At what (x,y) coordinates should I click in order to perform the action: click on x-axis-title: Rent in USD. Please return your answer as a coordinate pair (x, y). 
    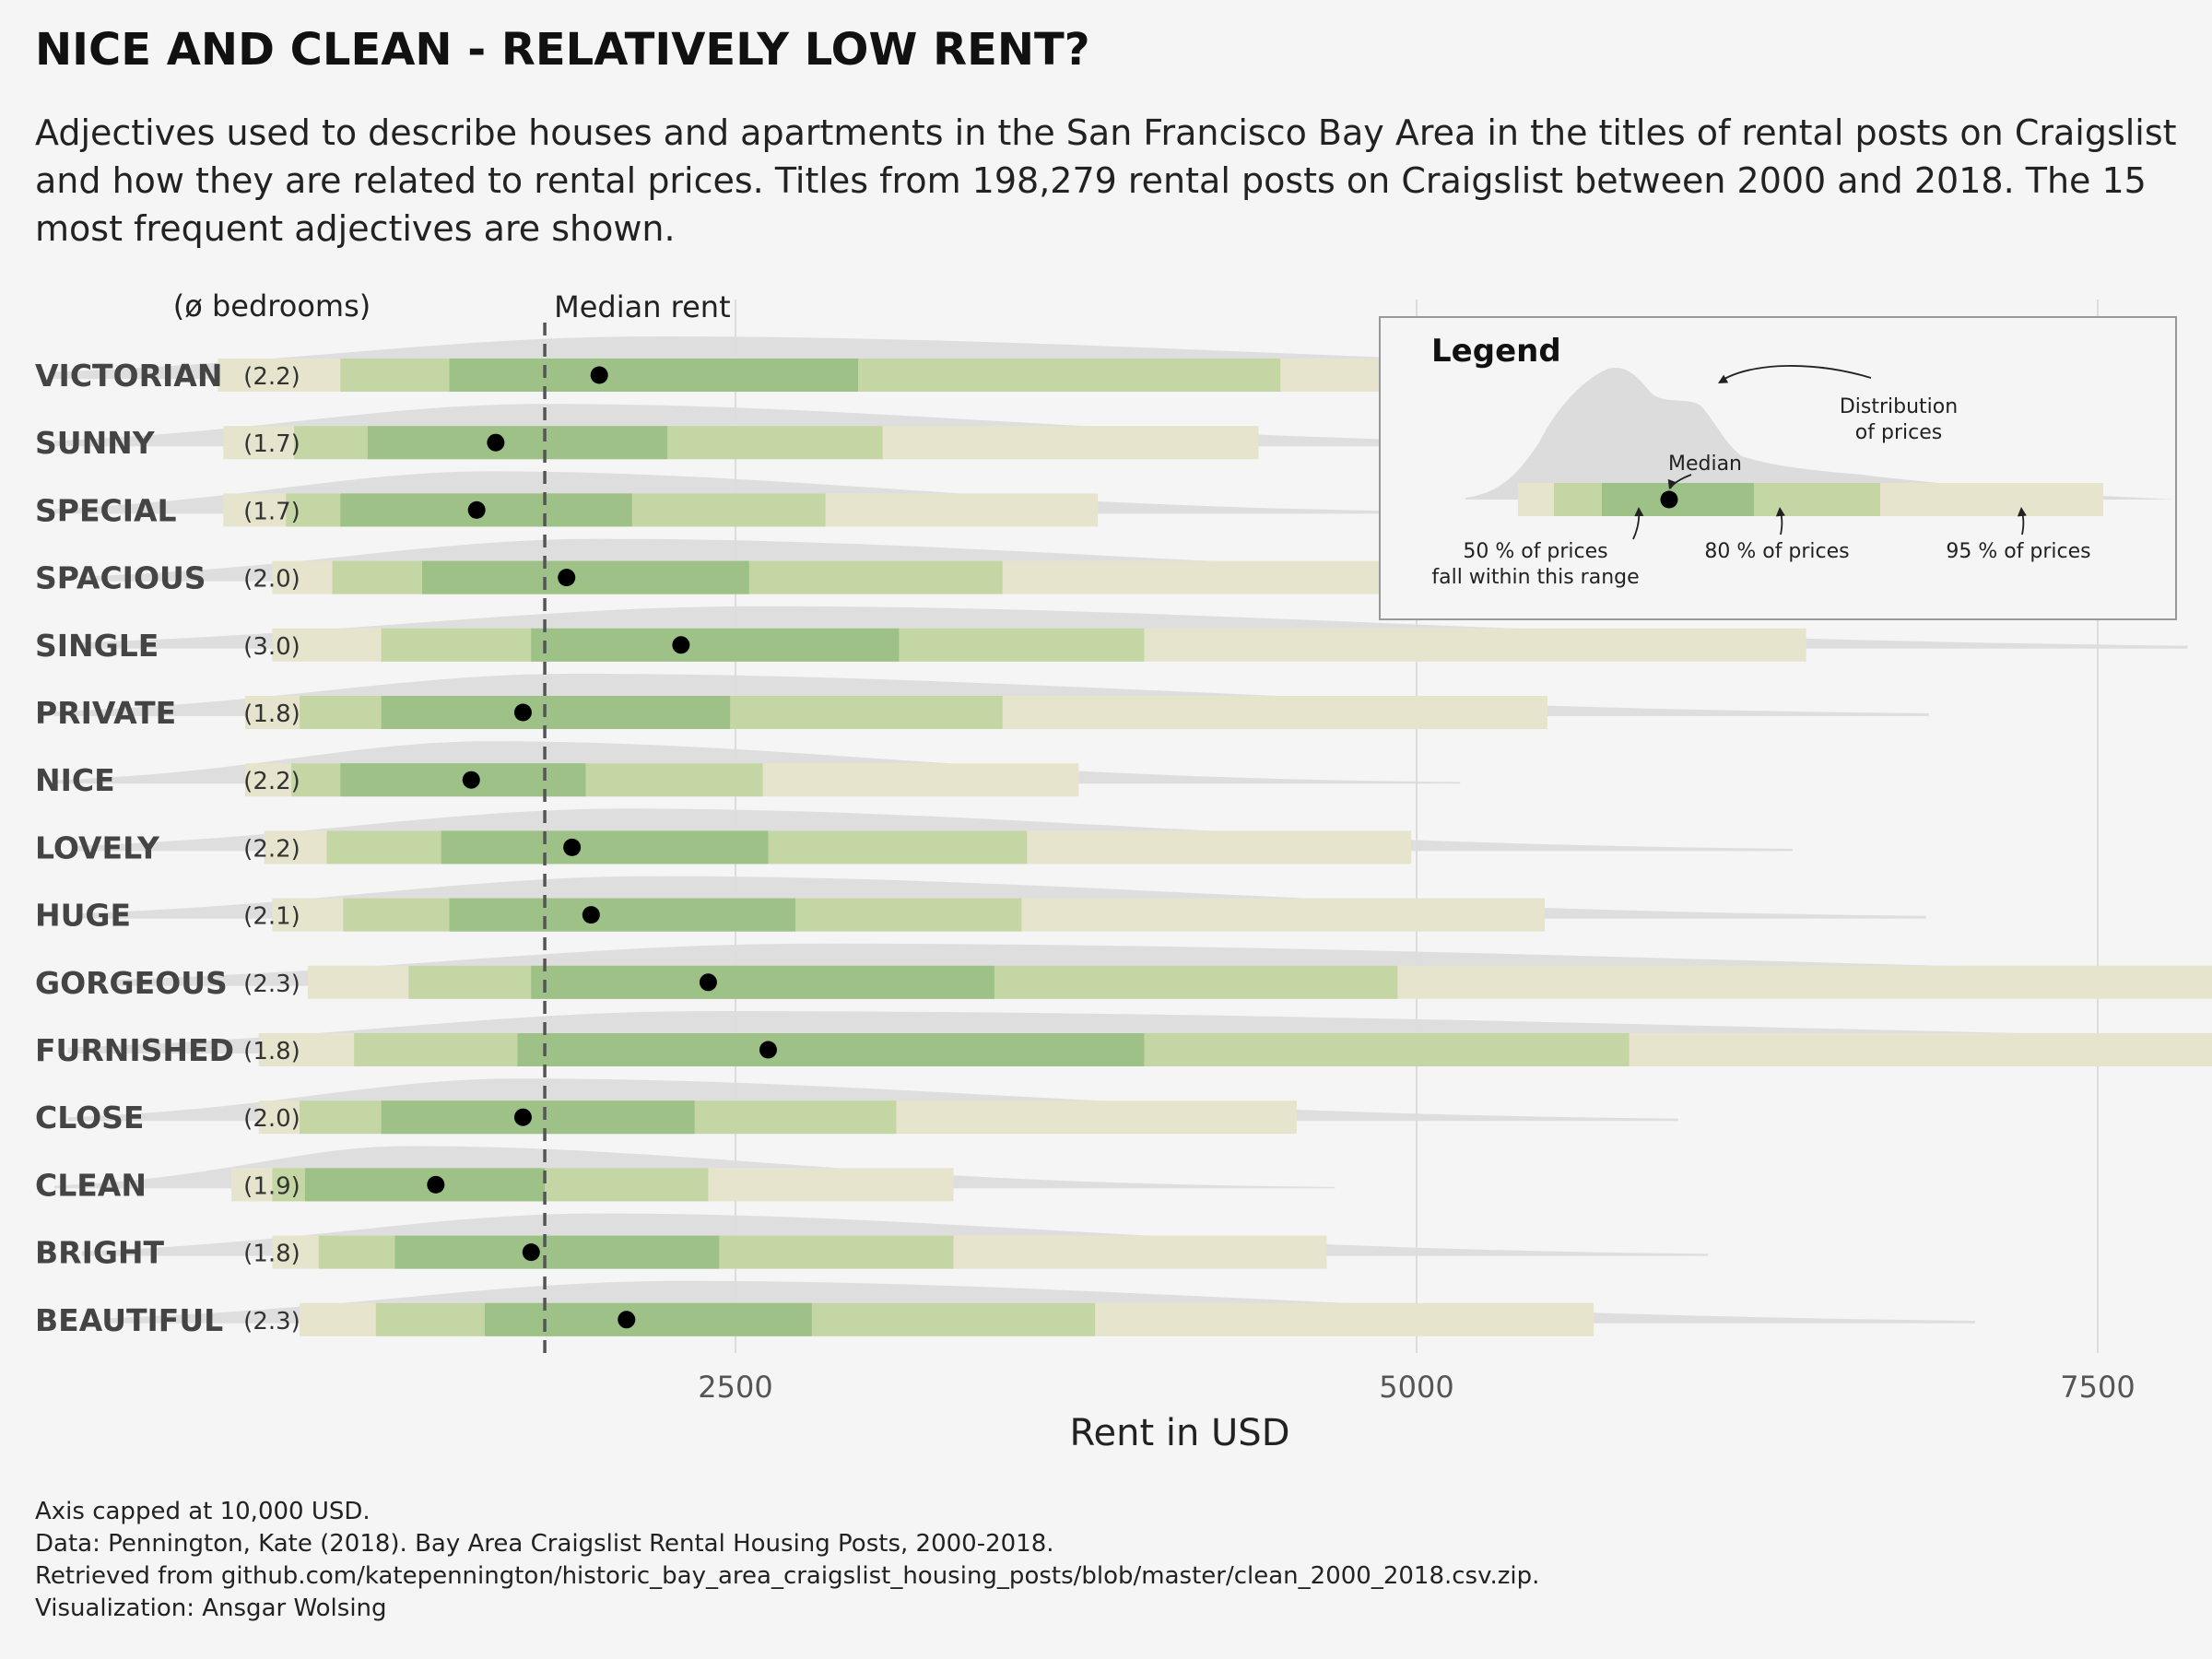
    Looking at the image, I should click on (1179, 1433).